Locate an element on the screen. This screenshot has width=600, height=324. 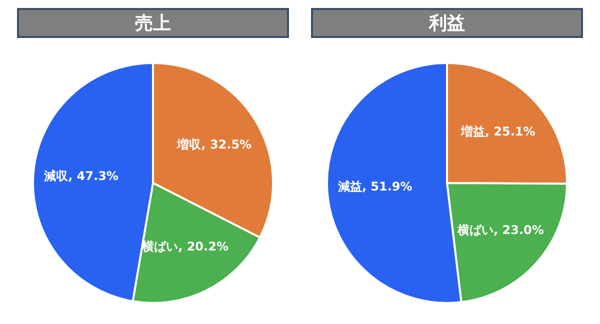
slice-label: 増収, 32.5% is located at coordinates (214, 145).